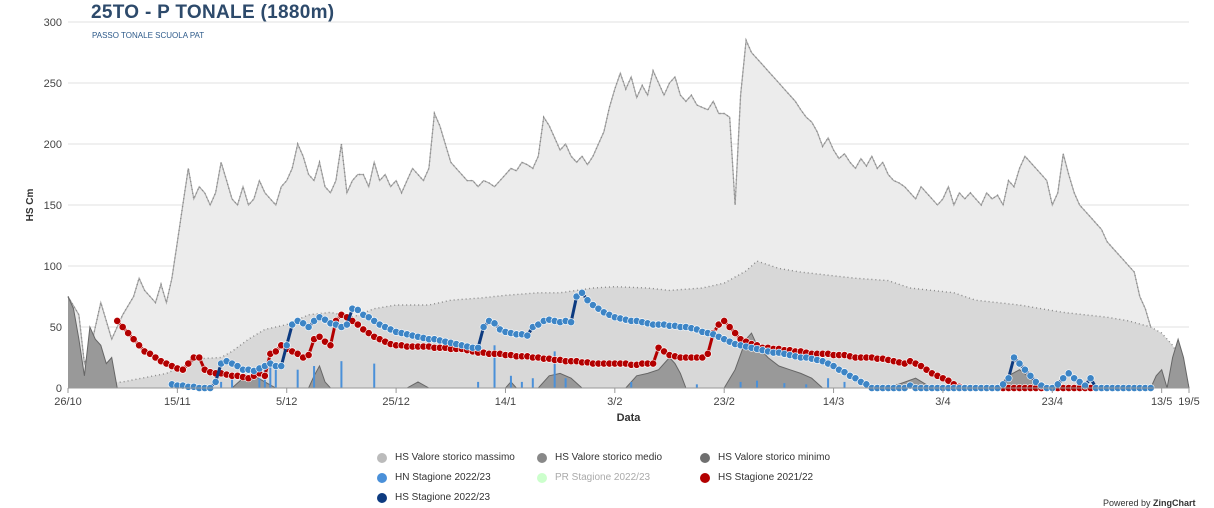 The image size is (1214, 508). I want to click on legend-label: HS Stagione 2022/23, so click(443, 497).